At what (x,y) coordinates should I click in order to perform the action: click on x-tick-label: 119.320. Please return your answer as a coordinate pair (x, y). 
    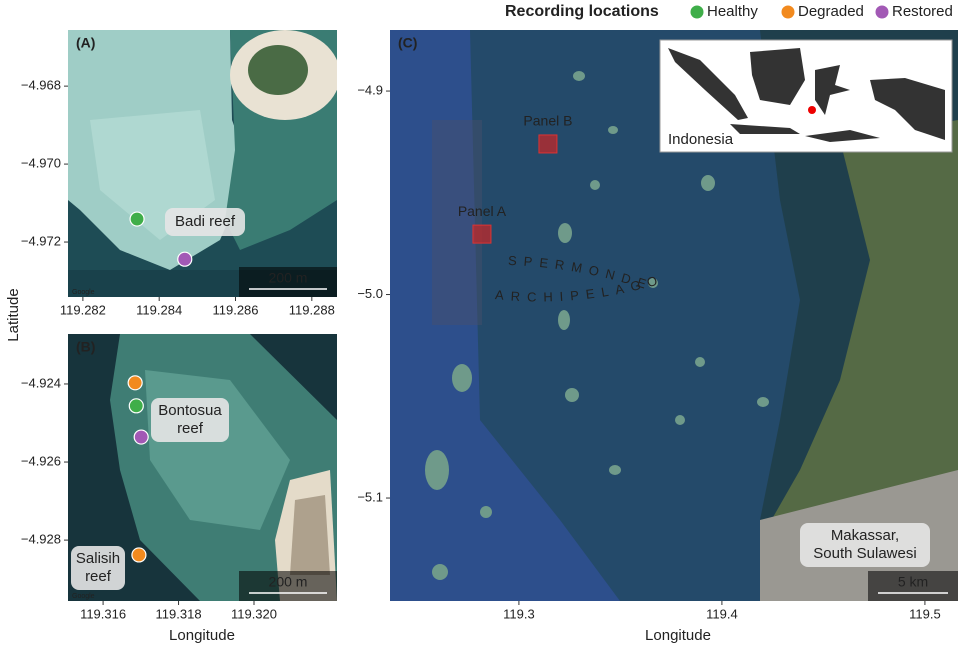
    Looking at the image, I should click on (254, 613).